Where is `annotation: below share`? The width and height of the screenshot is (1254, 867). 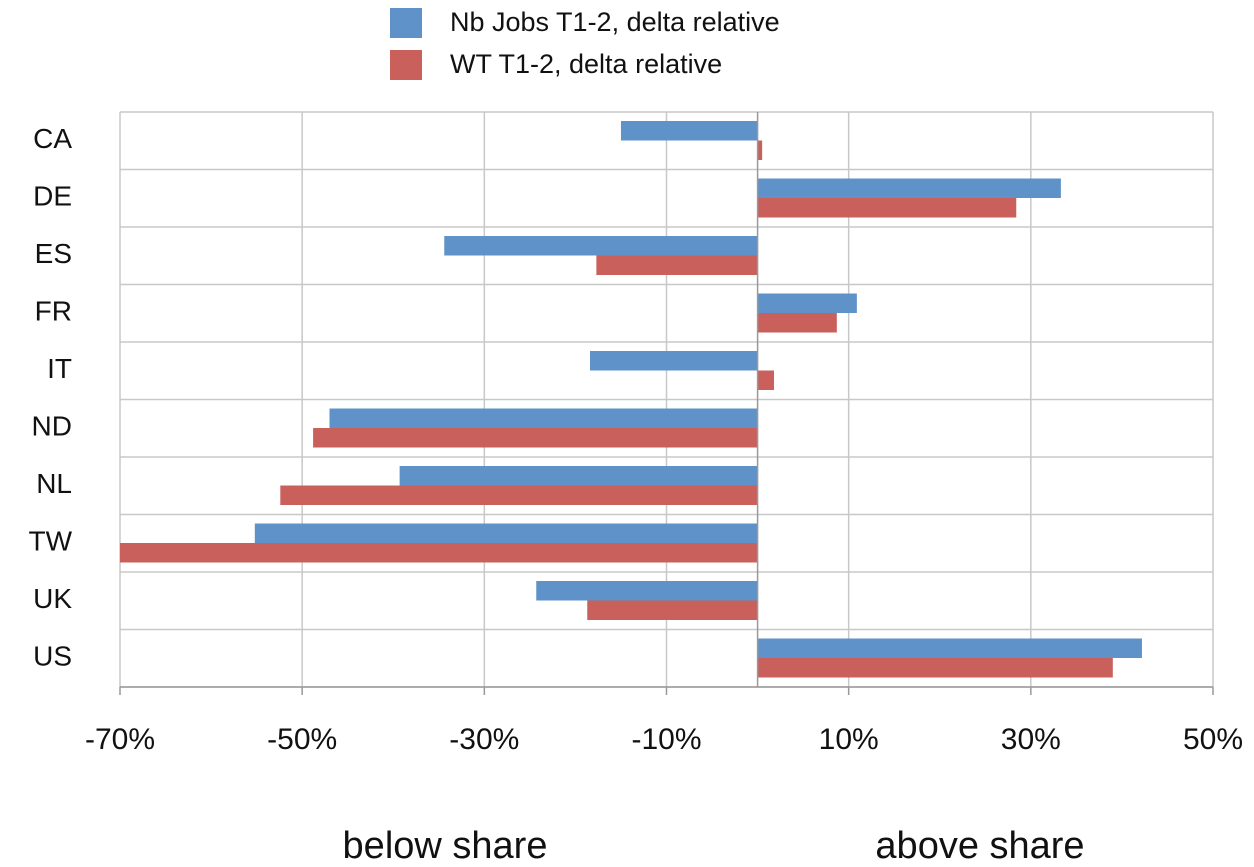
annotation: below share is located at coordinates (445, 846).